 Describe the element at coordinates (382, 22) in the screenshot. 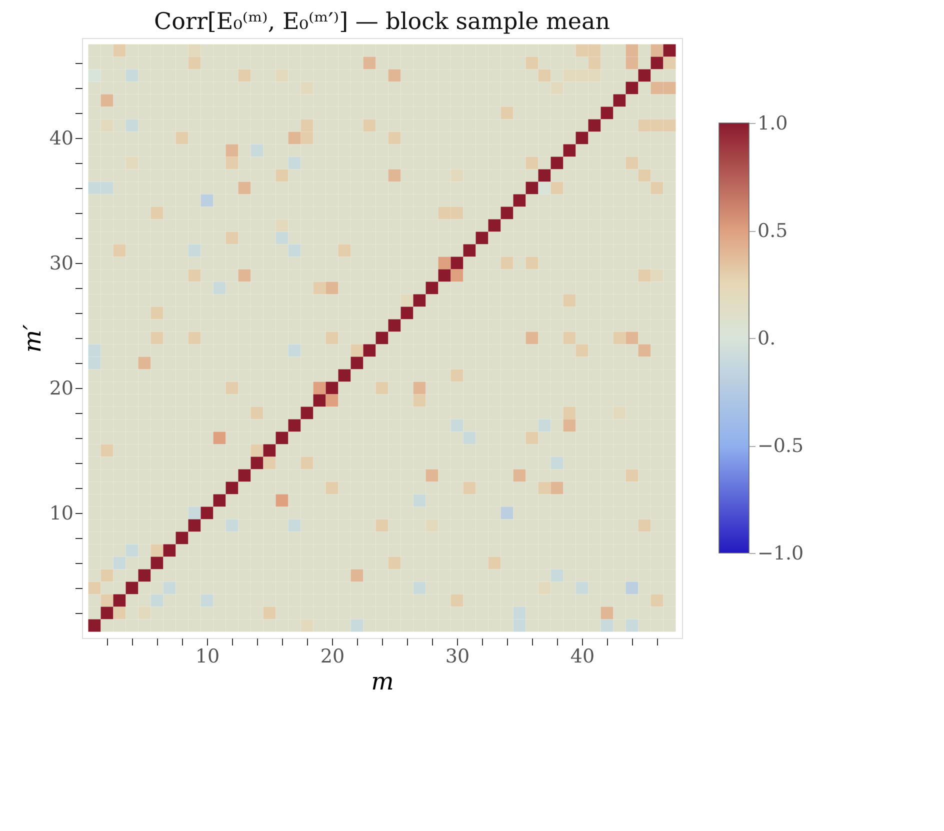

I see `chart-title: Corr[E₀⁽ᵐ⁾, E₀⁽ᵐ′⁾] — block sample mean` at that location.